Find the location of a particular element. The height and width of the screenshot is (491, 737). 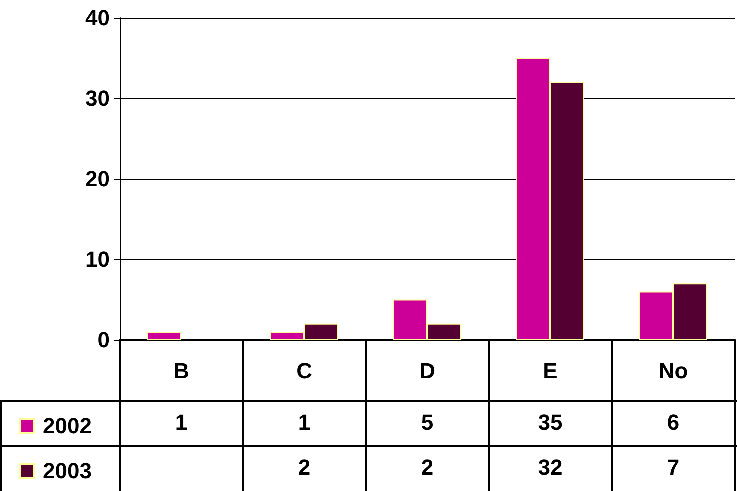

y-tick-label: 0 is located at coordinates (104, 340).